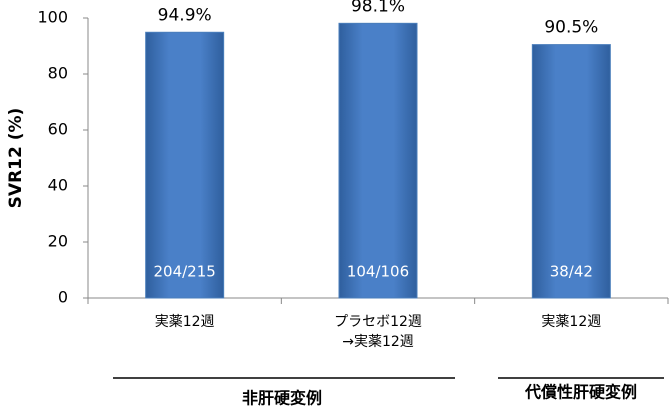  Describe the element at coordinates (58, 185) in the screenshot. I see `y-tick-label: 40` at that location.